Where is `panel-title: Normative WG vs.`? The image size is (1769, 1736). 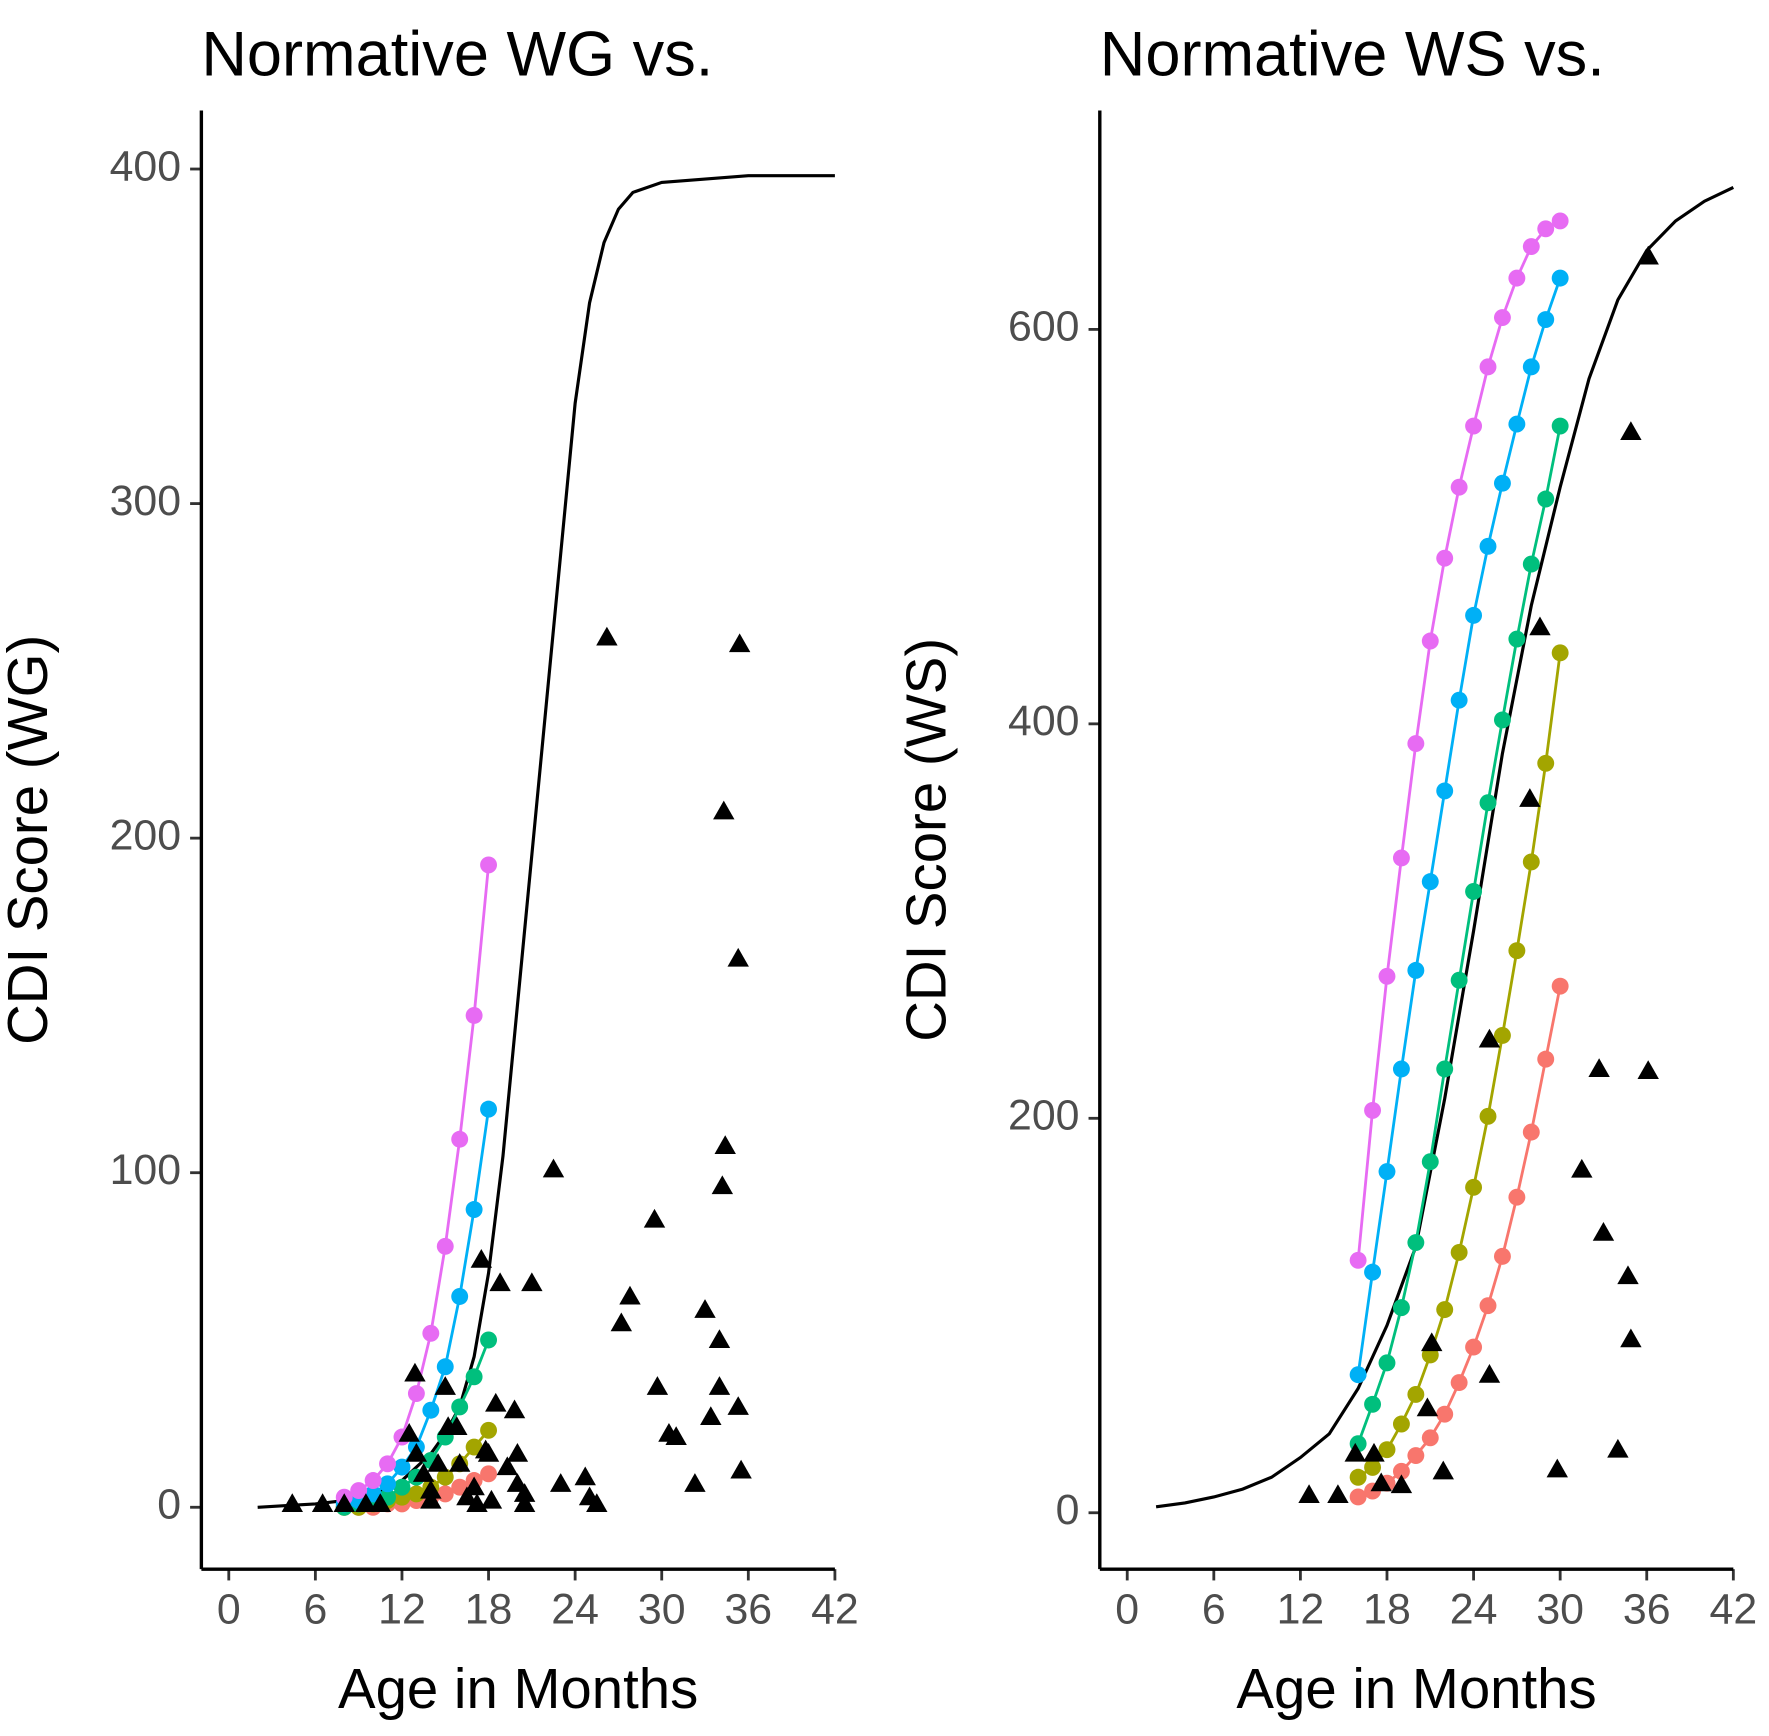 panel-title: Normative WG vs. is located at coordinates (457, 54).